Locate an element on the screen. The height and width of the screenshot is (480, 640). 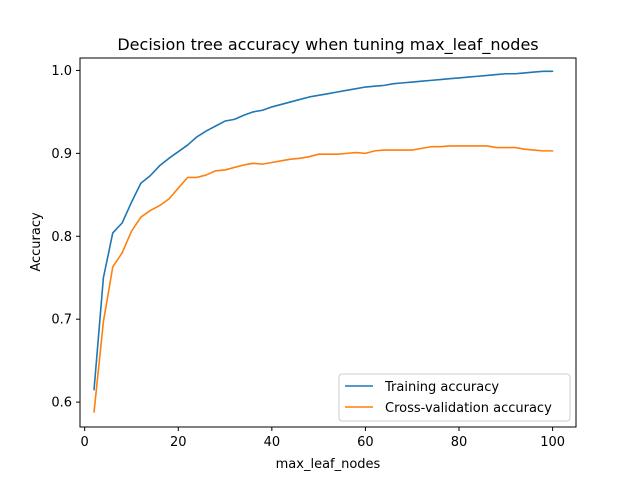
y-axis-label: Accuracy is located at coordinates (36, 242).